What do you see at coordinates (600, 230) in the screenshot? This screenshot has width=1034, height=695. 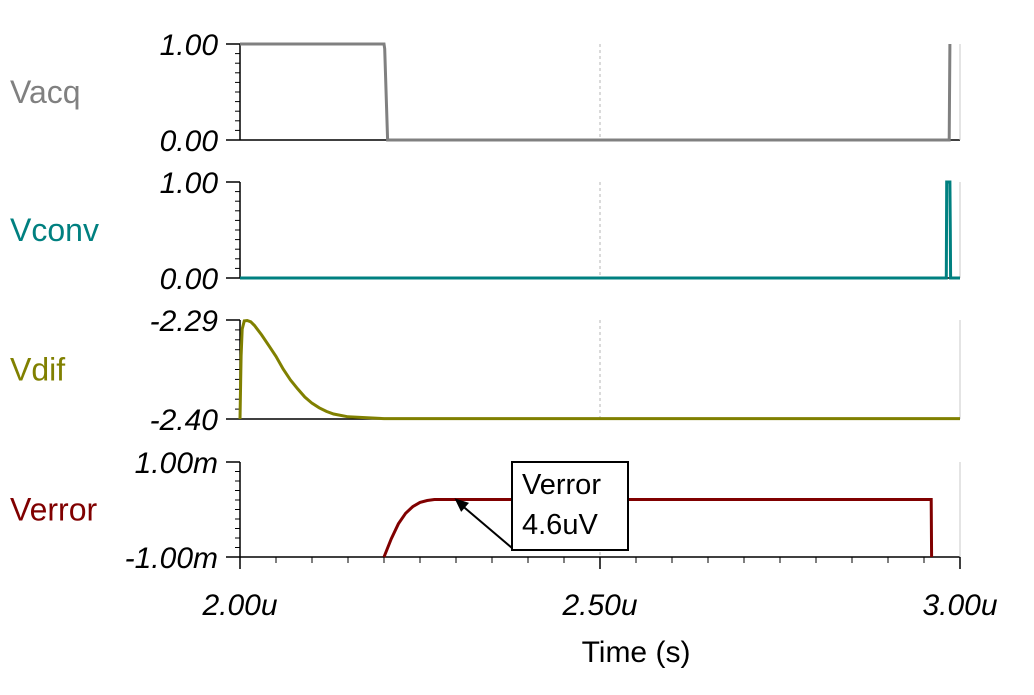 I see `vconv-trace` at bounding box center [600, 230].